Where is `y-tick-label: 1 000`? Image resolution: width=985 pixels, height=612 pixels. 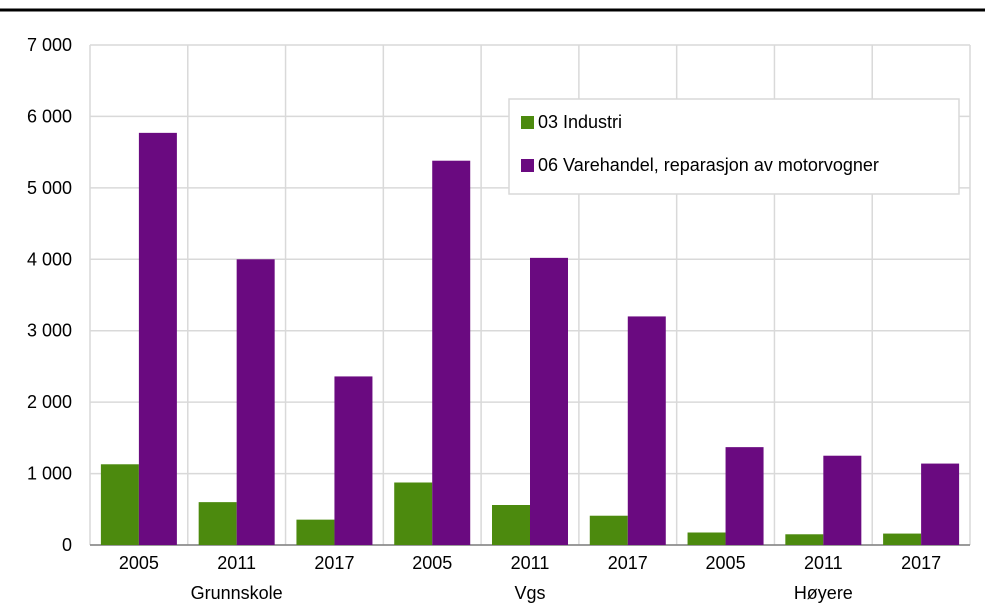
y-tick-label: 1 000 is located at coordinates (49, 474).